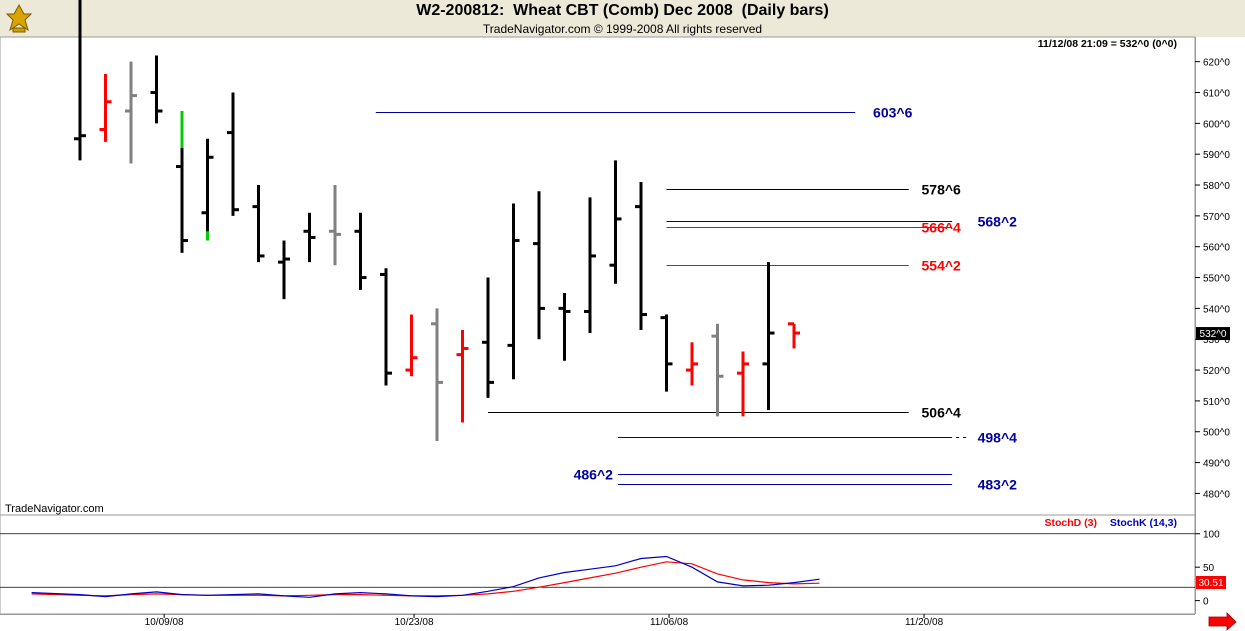  Describe the element at coordinates (893, 113) in the screenshot. I see `level-label: 603^6` at that location.